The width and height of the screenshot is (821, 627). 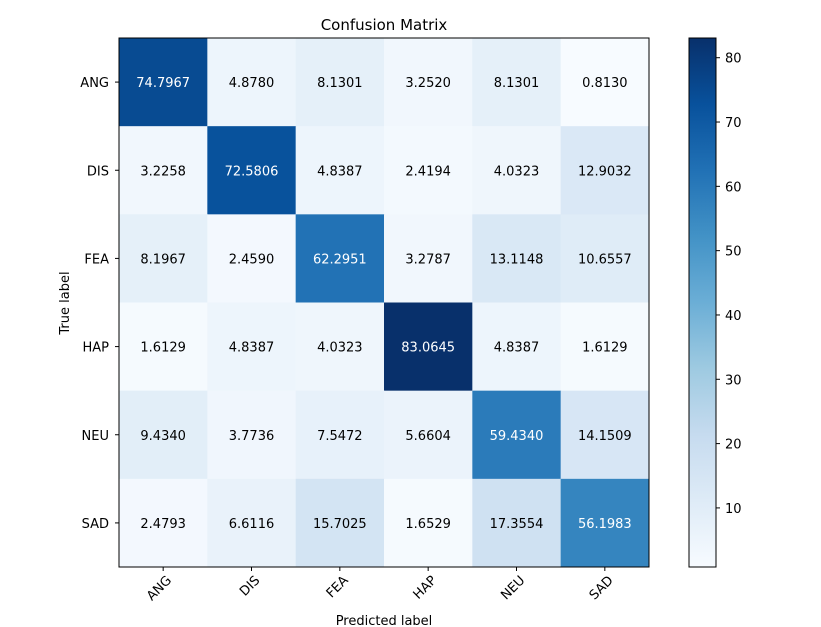 I want to click on colorbar-tick-label: 60, so click(x=733, y=187).